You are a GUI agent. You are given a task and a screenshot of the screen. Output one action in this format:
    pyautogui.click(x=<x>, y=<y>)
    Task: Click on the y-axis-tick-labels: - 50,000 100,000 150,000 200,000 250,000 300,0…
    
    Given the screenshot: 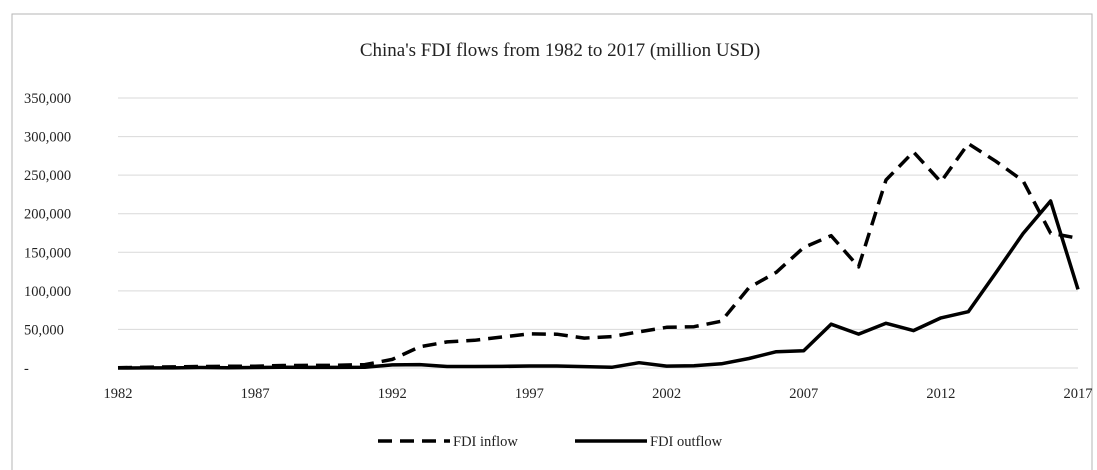 What is the action you would take?
    pyautogui.click(x=47, y=234)
    